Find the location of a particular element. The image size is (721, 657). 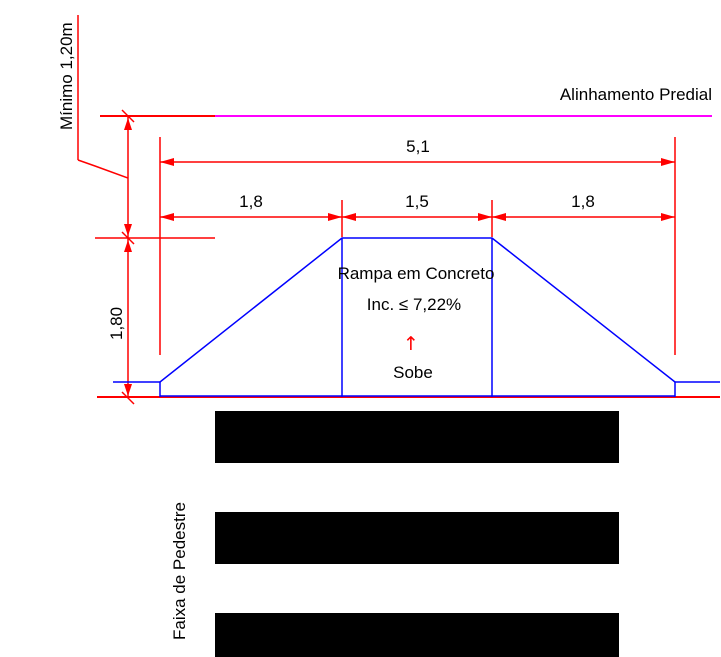

direction-label: Sobe is located at coordinates (413, 372).